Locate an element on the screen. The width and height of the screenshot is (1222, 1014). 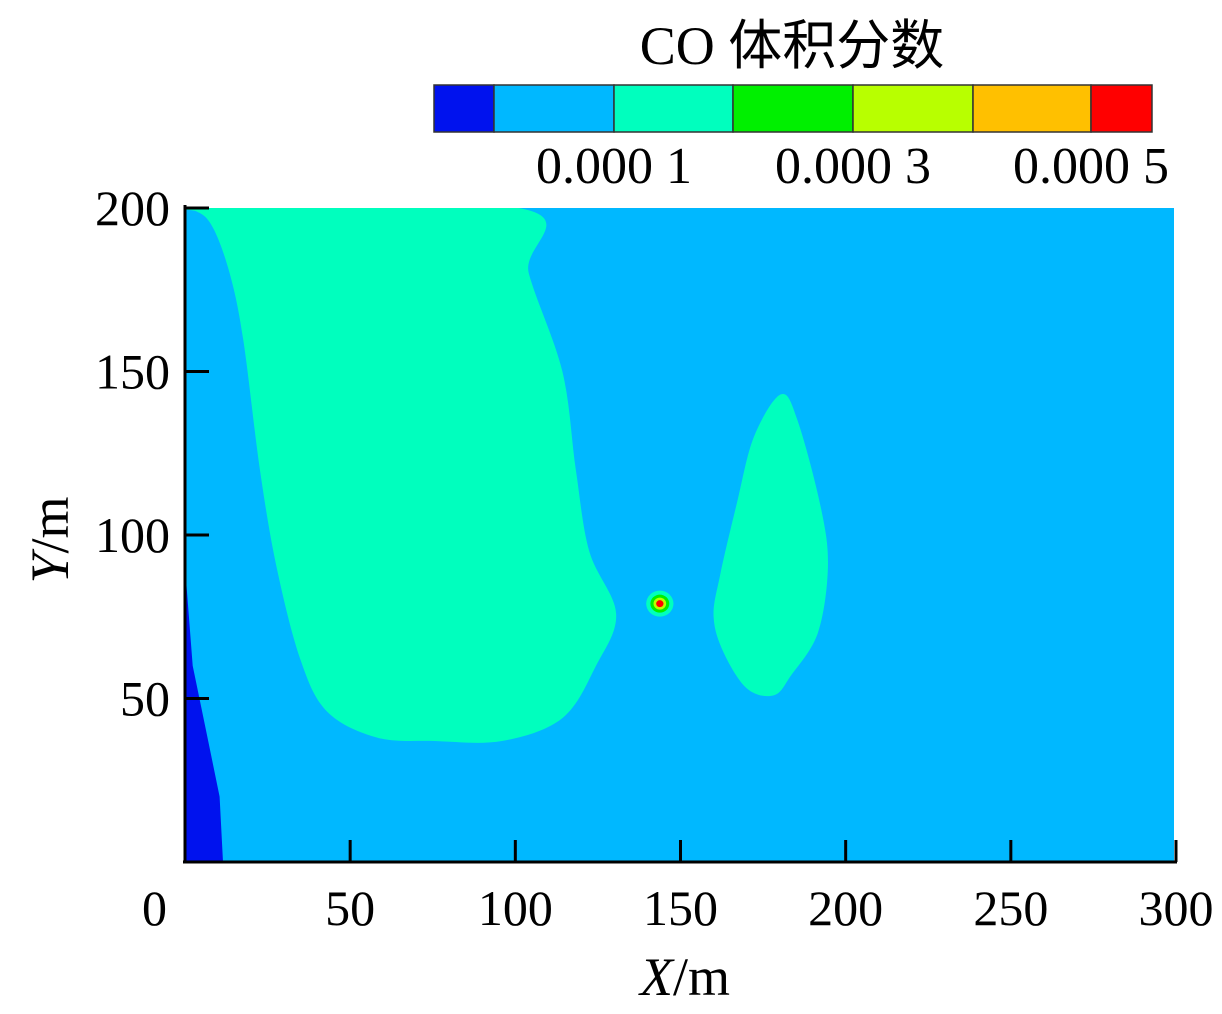
y-tick-label: 50 is located at coordinates (145, 699).